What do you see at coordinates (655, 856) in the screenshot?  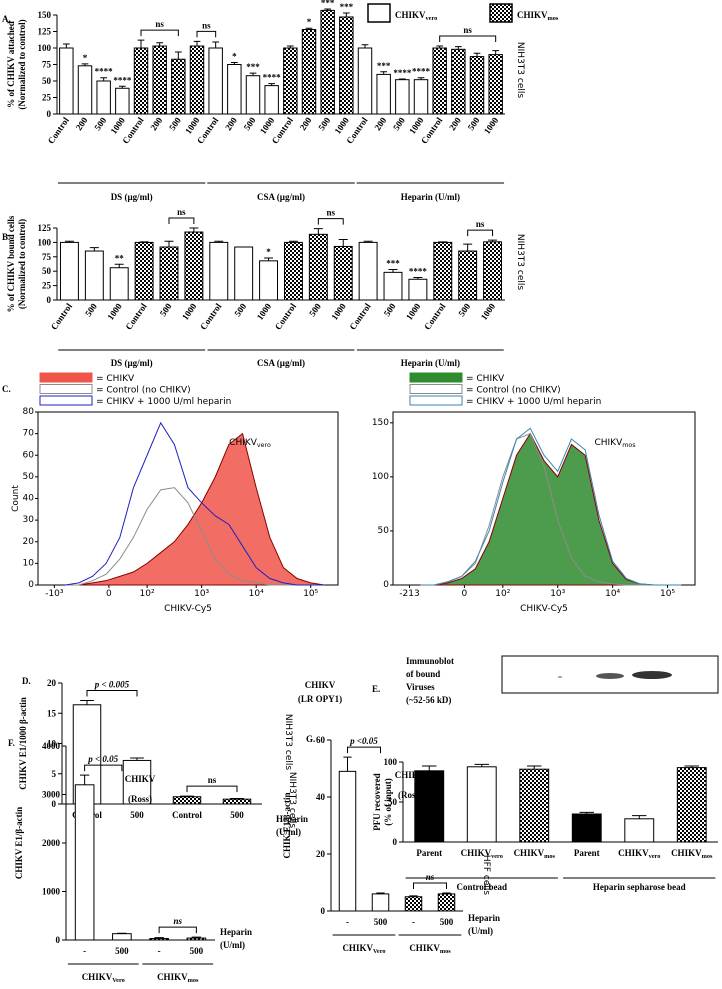 I see `x-tick-label-sub: vero` at bounding box center [655, 856].